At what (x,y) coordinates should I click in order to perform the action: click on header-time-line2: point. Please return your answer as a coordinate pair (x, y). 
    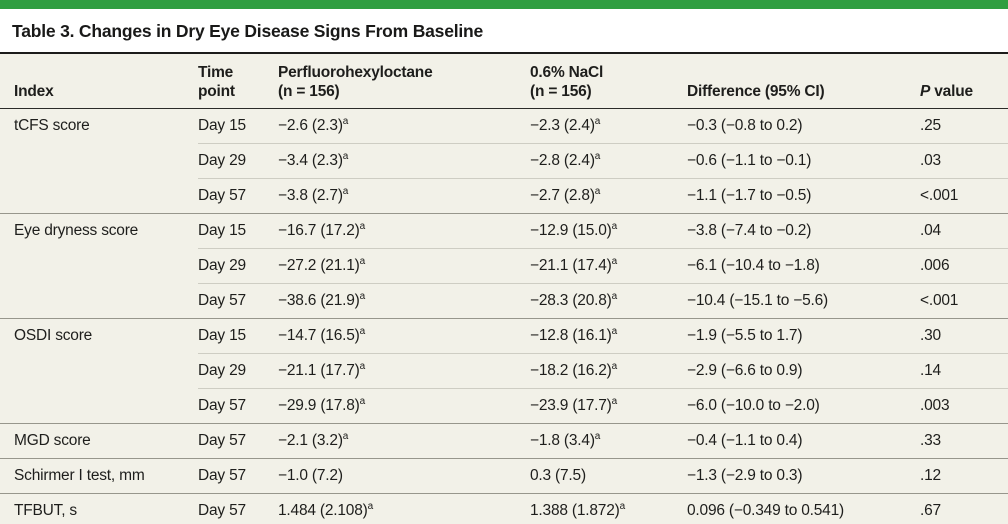
    Looking at the image, I should click on (216, 91).